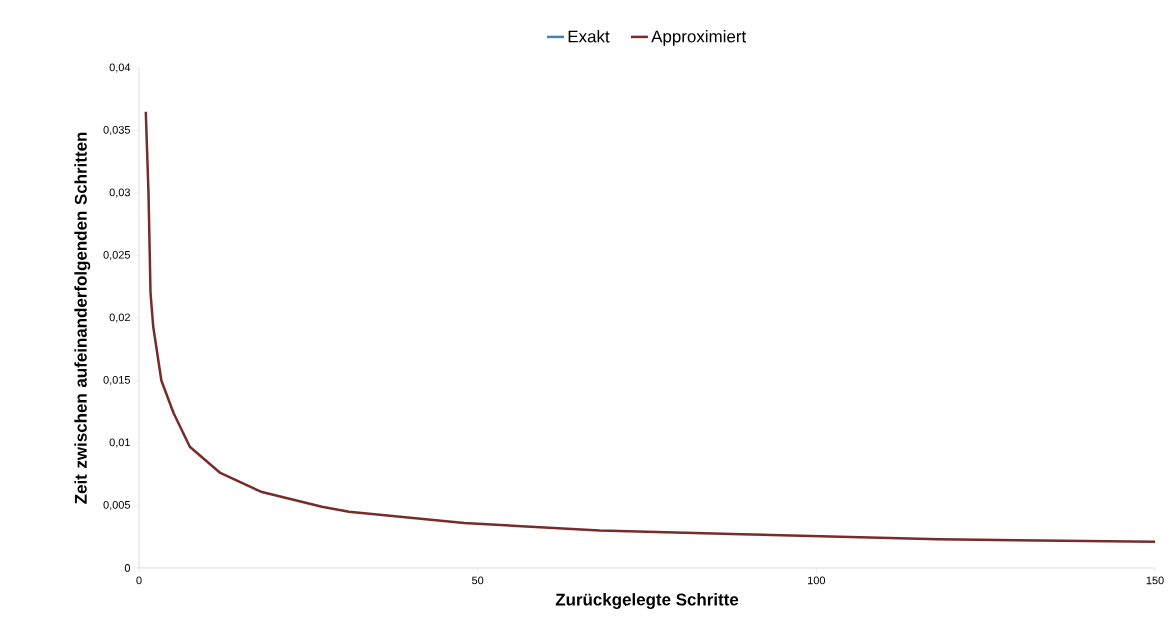 Image resolution: width=1174 pixels, height=639 pixels. Describe the element at coordinates (1155, 580) in the screenshot. I see `x-tick-label: 150` at that location.